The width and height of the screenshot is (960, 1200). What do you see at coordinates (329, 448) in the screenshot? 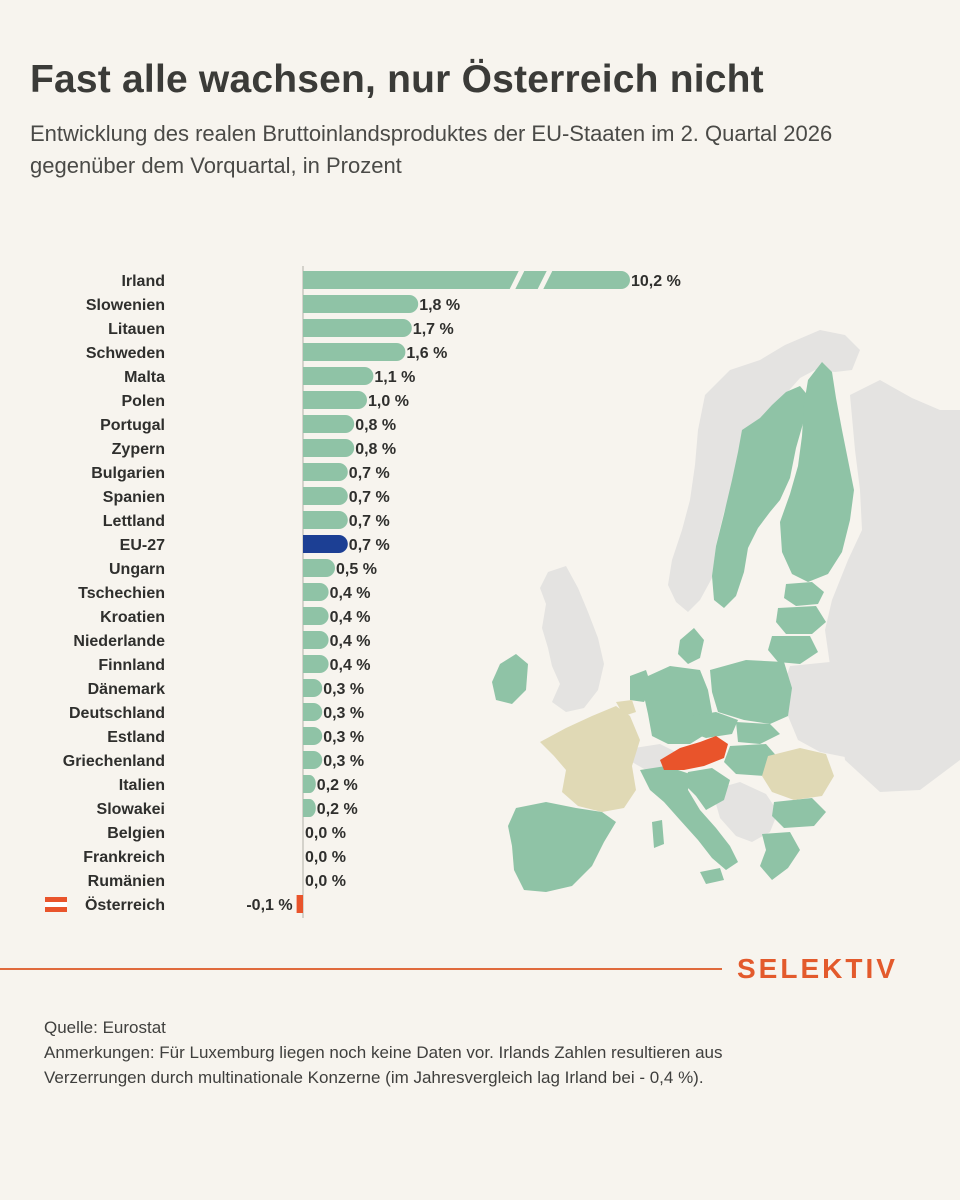
I see `bar-zypern` at bounding box center [329, 448].